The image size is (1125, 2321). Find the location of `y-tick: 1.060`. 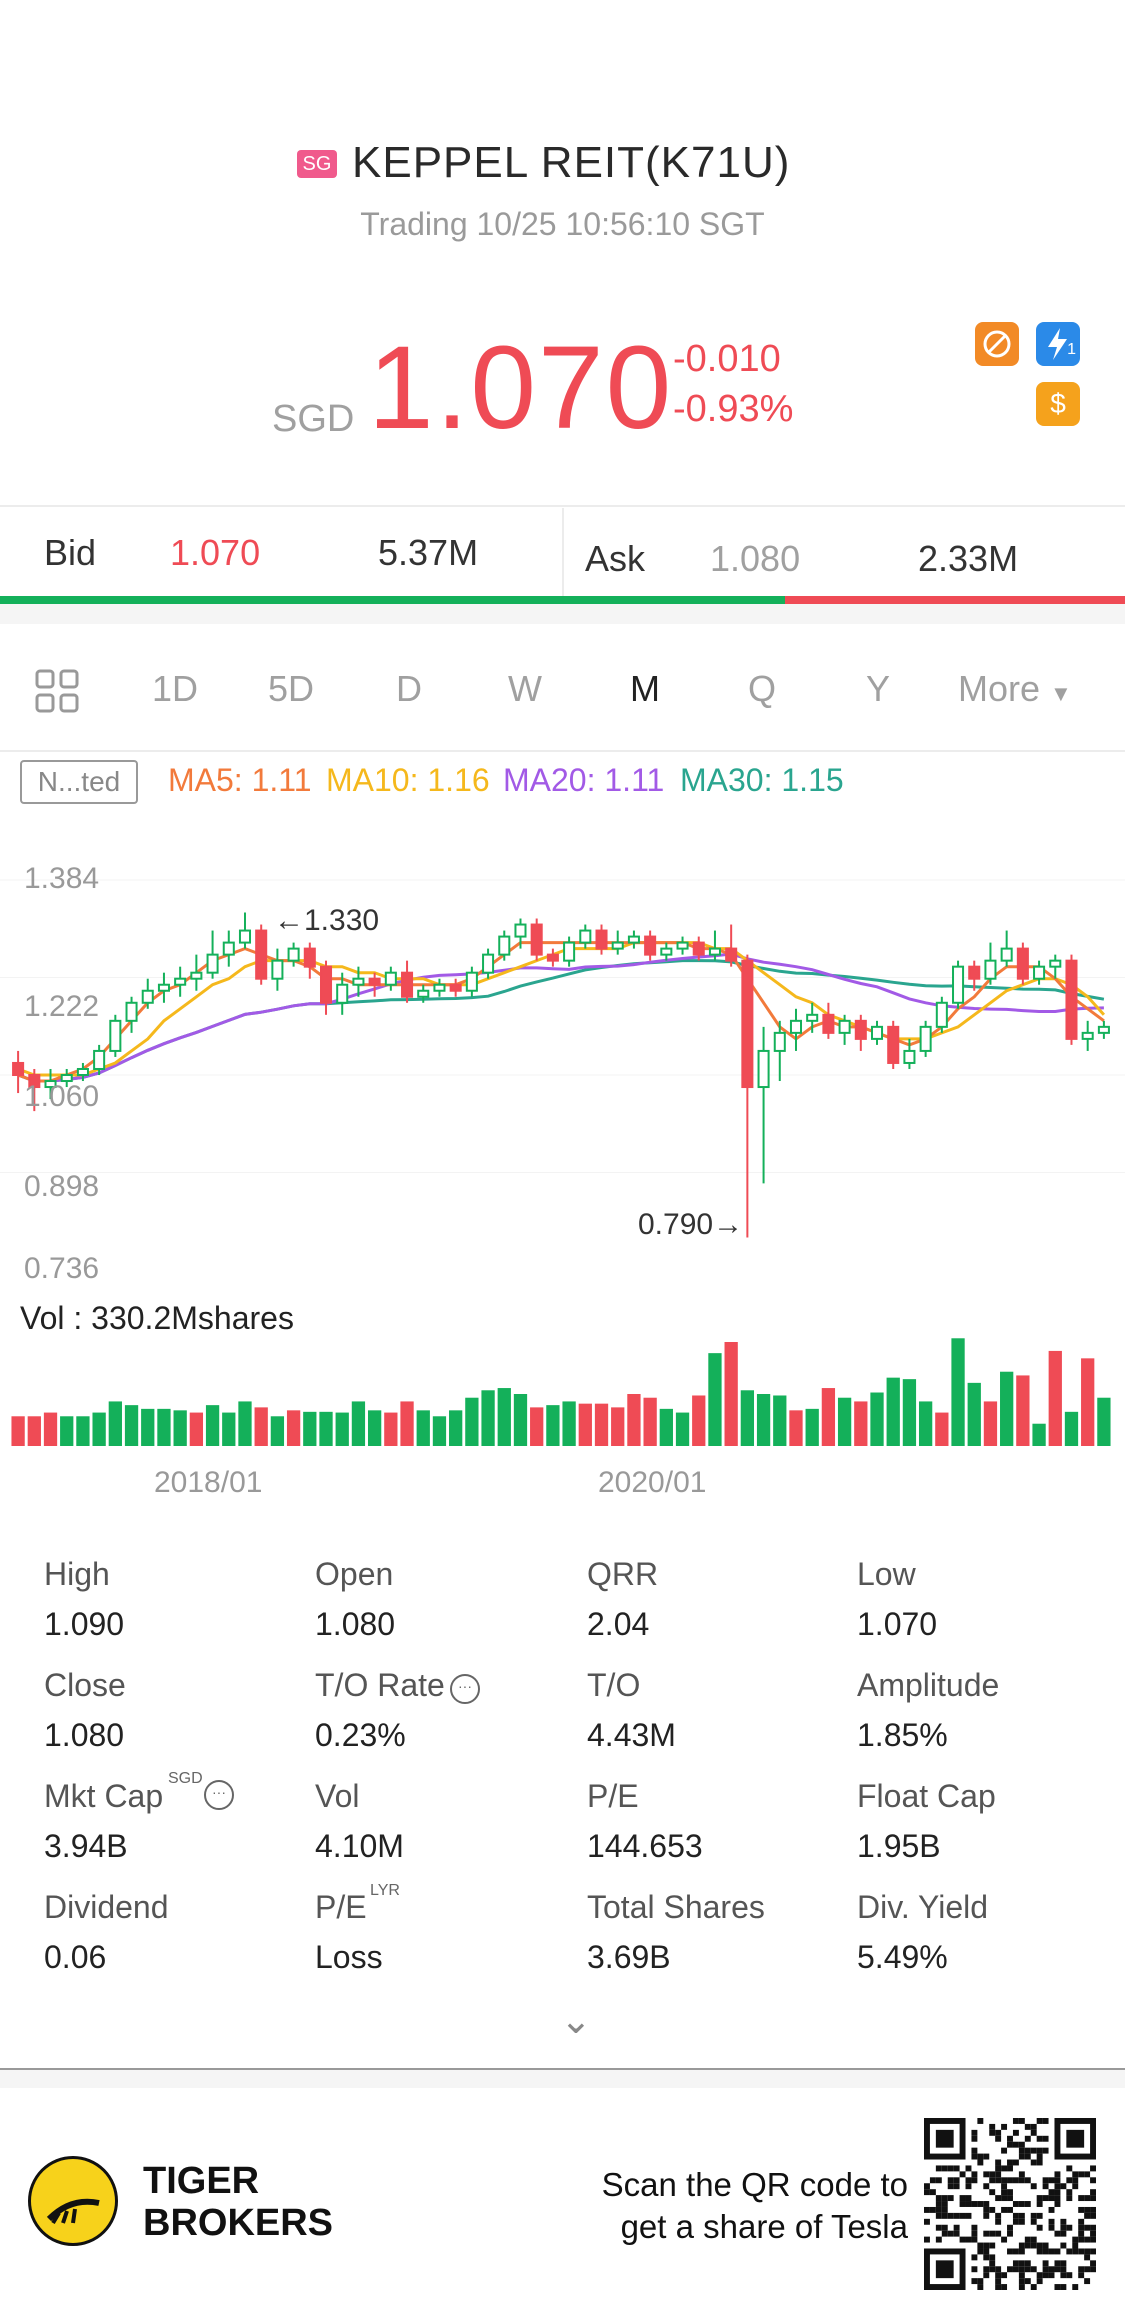

y-tick: 1.060 is located at coordinates (62, 1096).